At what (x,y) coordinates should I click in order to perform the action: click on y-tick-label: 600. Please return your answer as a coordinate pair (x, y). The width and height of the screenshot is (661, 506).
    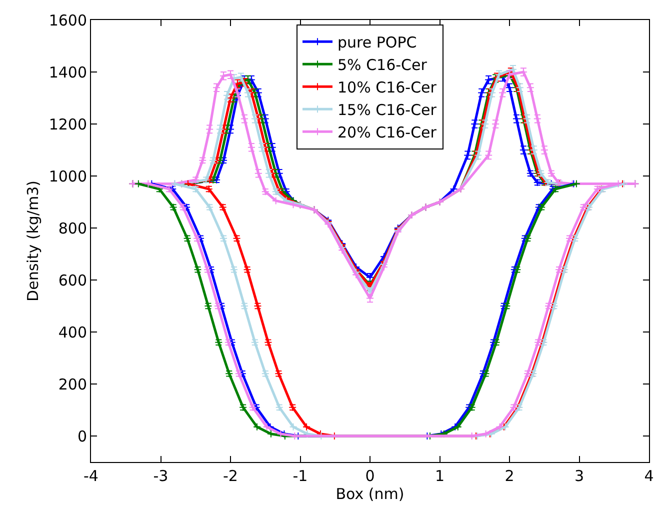
    Looking at the image, I should click on (72, 280).